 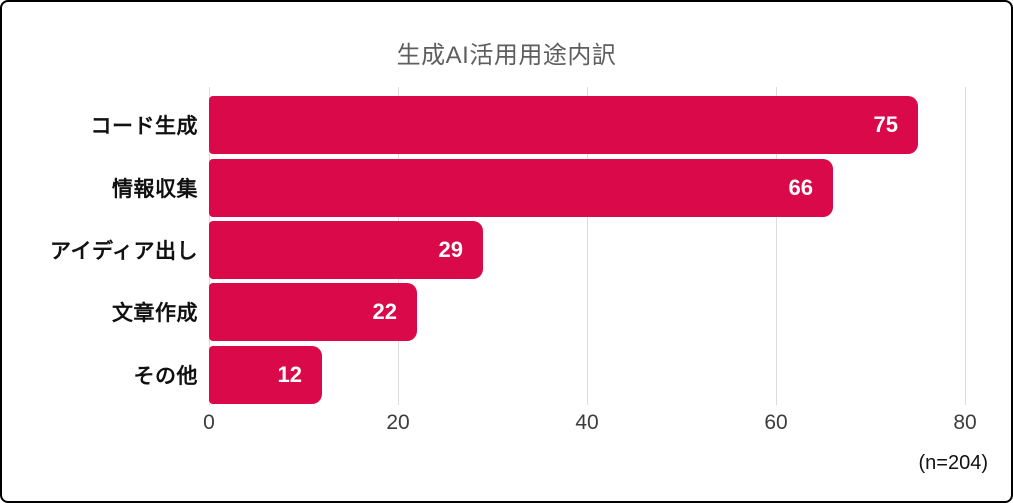 What do you see at coordinates (265, 375) in the screenshot?
I see `bar: 12` at bounding box center [265, 375].